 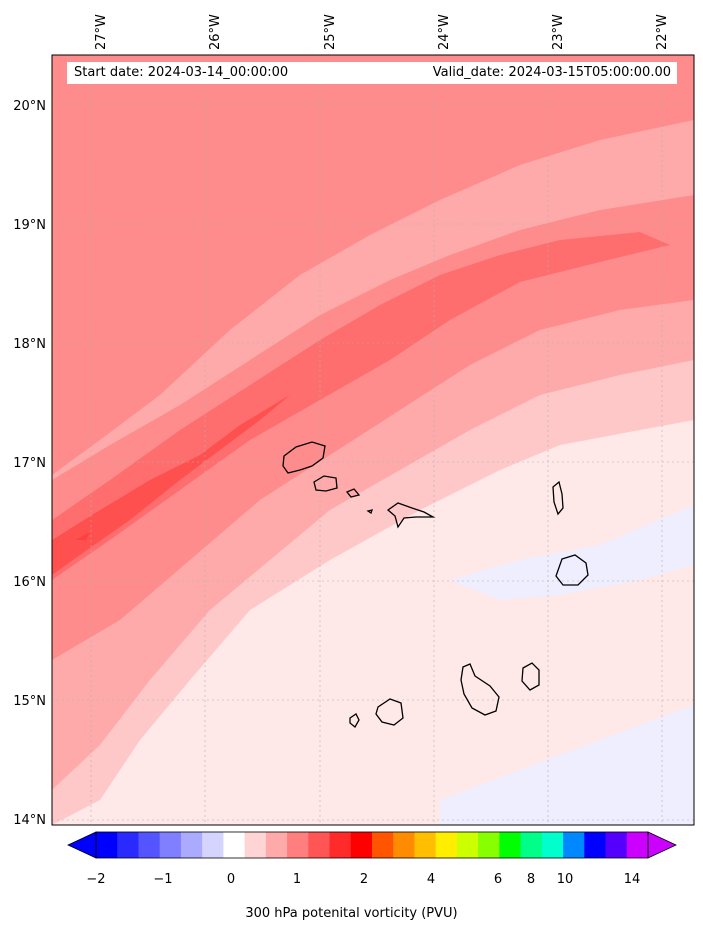 What do you see at coordinates (480, 689) in the screenshot?
I see `island-santiago` at bounding box center [480, 689].